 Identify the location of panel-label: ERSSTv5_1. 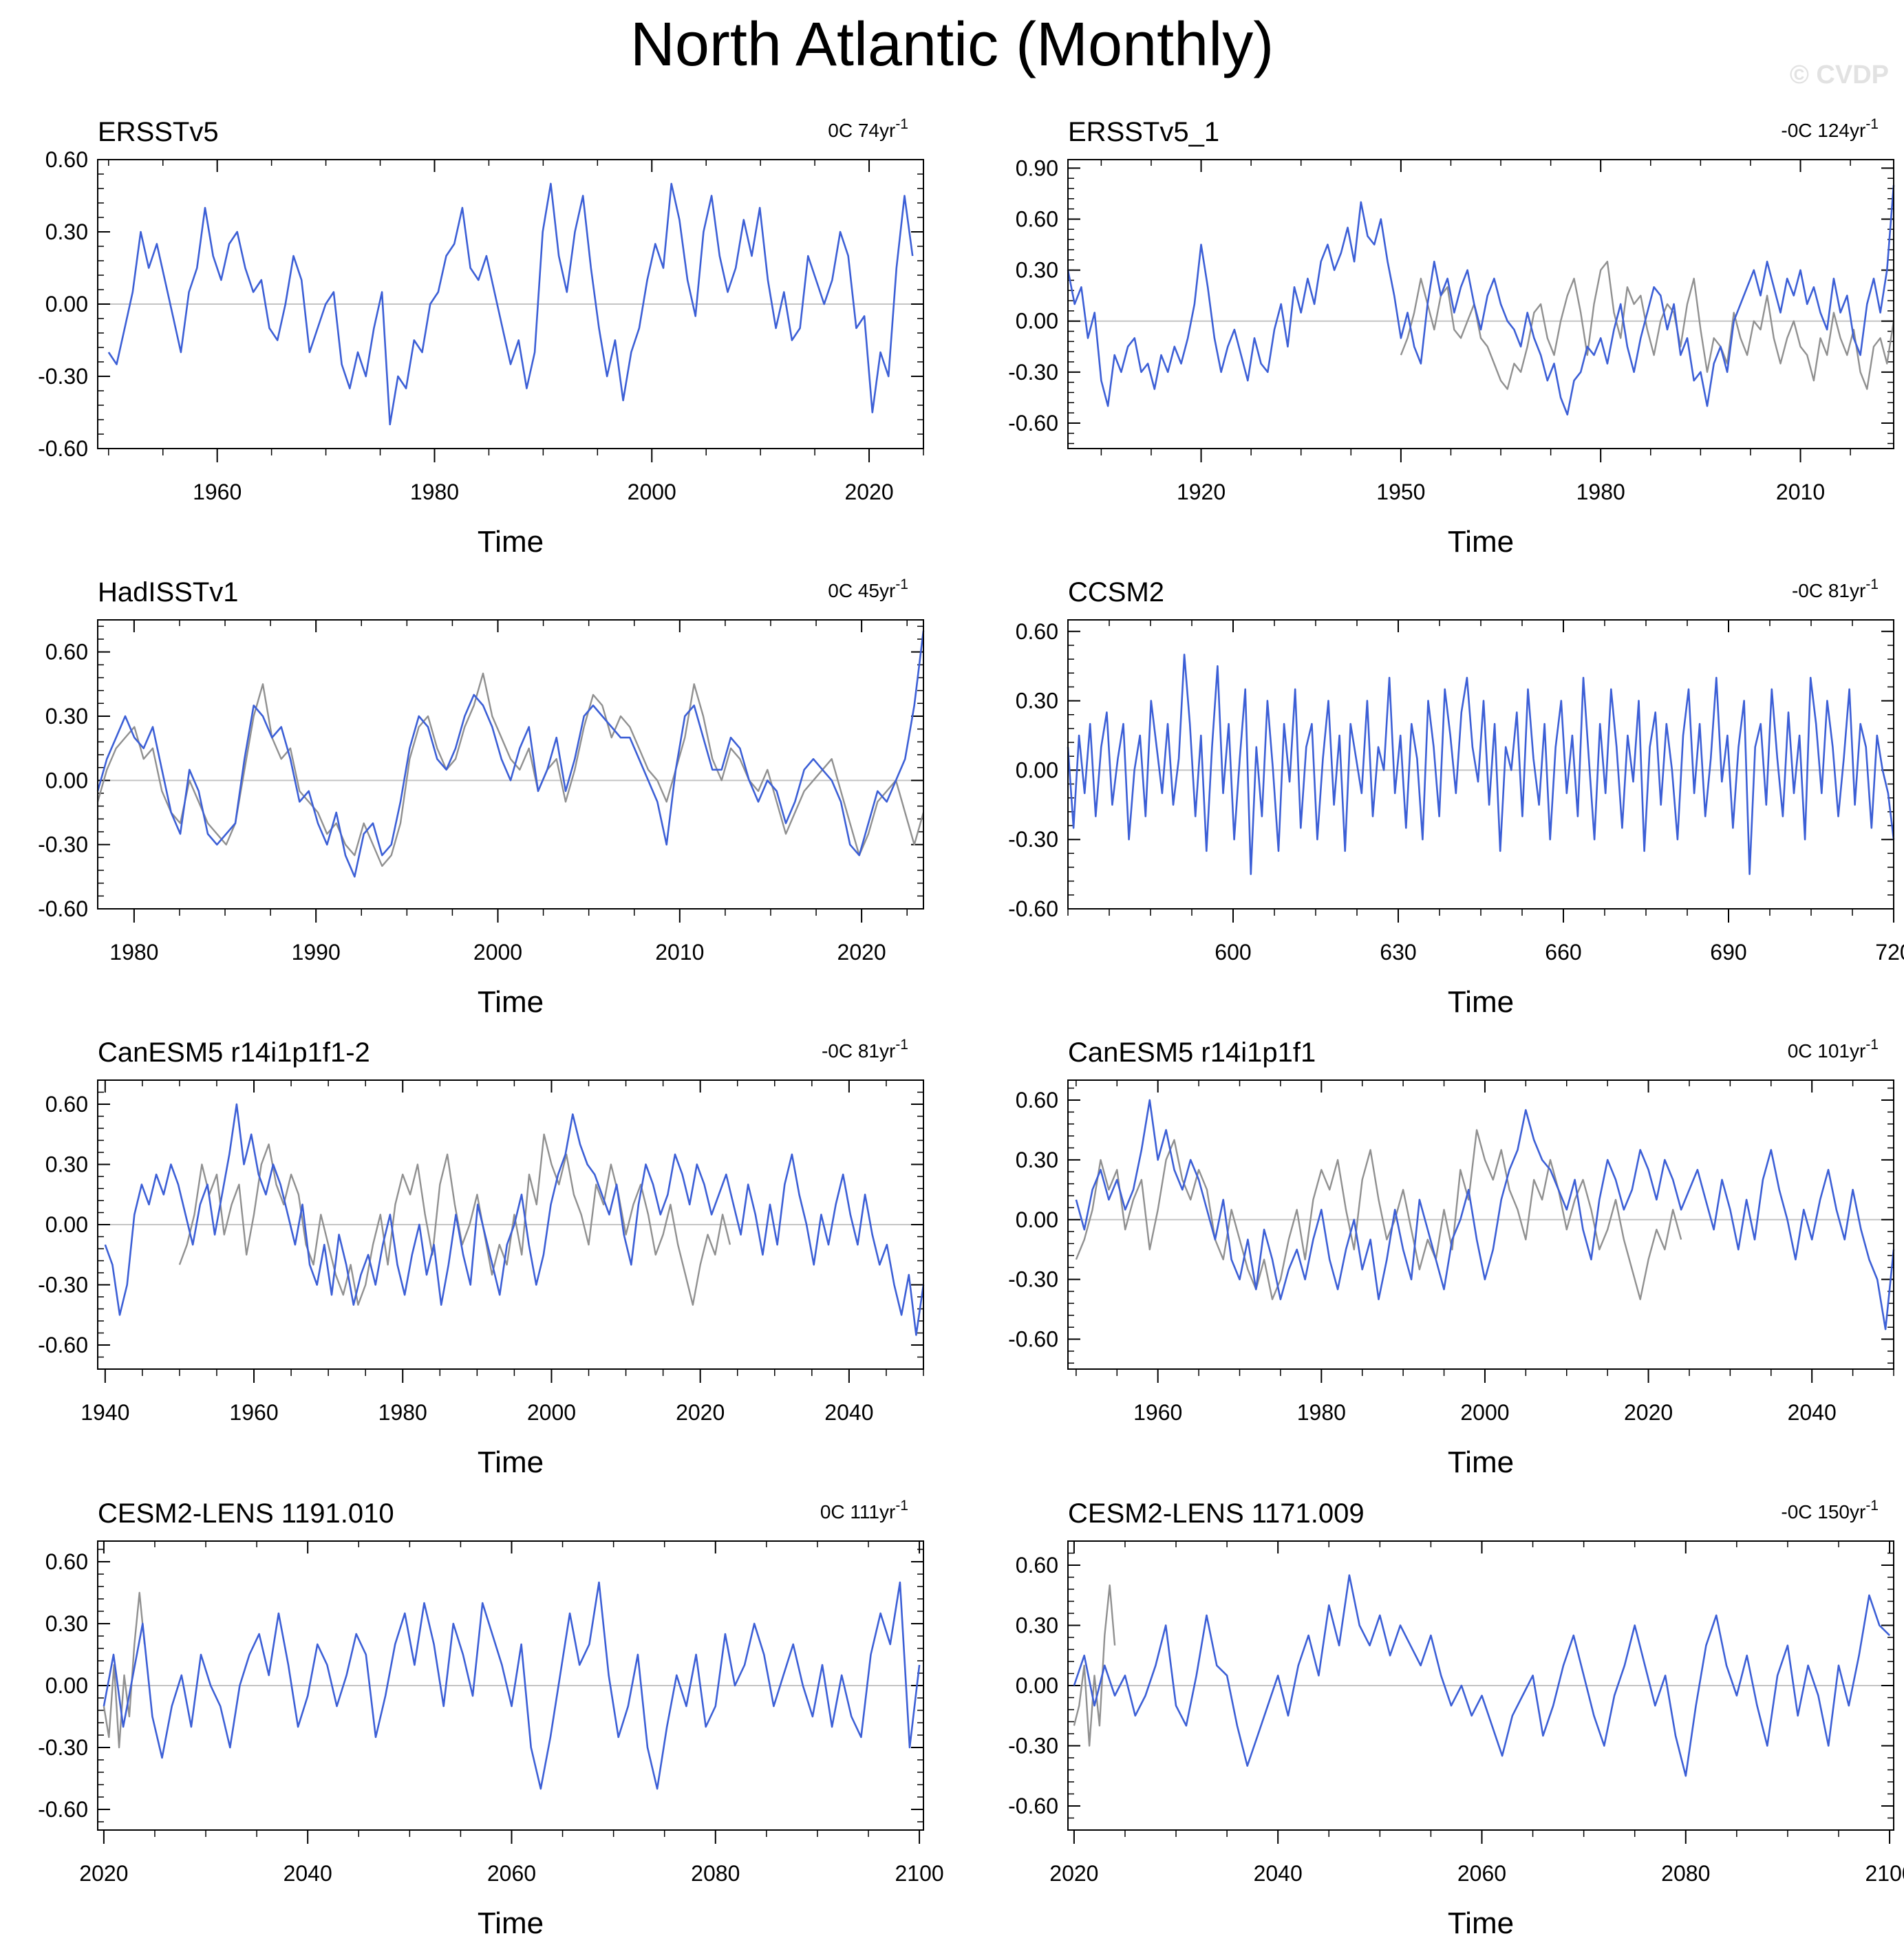
(1143, 132).